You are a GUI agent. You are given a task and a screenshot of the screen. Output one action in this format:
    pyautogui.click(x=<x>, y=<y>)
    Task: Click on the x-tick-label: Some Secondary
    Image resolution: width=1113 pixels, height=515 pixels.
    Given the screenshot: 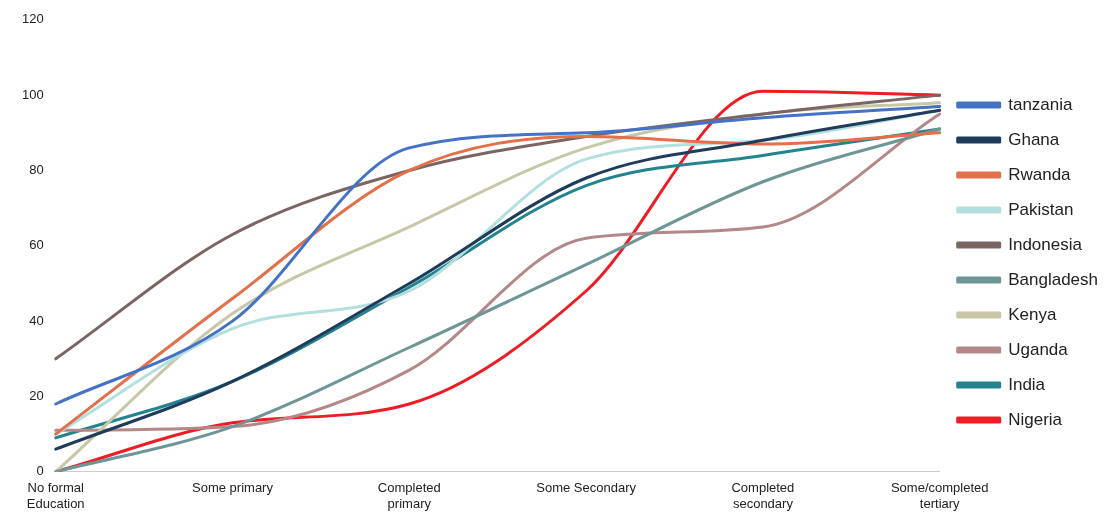 What is the action you would take?
    pyautogui.click(x=586, y=488)
    